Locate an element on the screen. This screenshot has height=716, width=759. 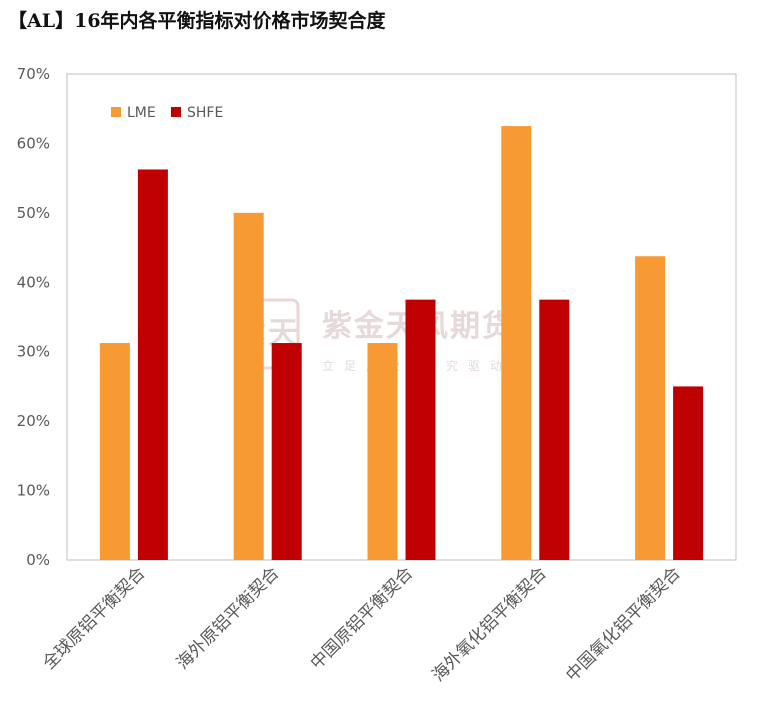
legend: LME SHFE is located at coordinates (167, 113).